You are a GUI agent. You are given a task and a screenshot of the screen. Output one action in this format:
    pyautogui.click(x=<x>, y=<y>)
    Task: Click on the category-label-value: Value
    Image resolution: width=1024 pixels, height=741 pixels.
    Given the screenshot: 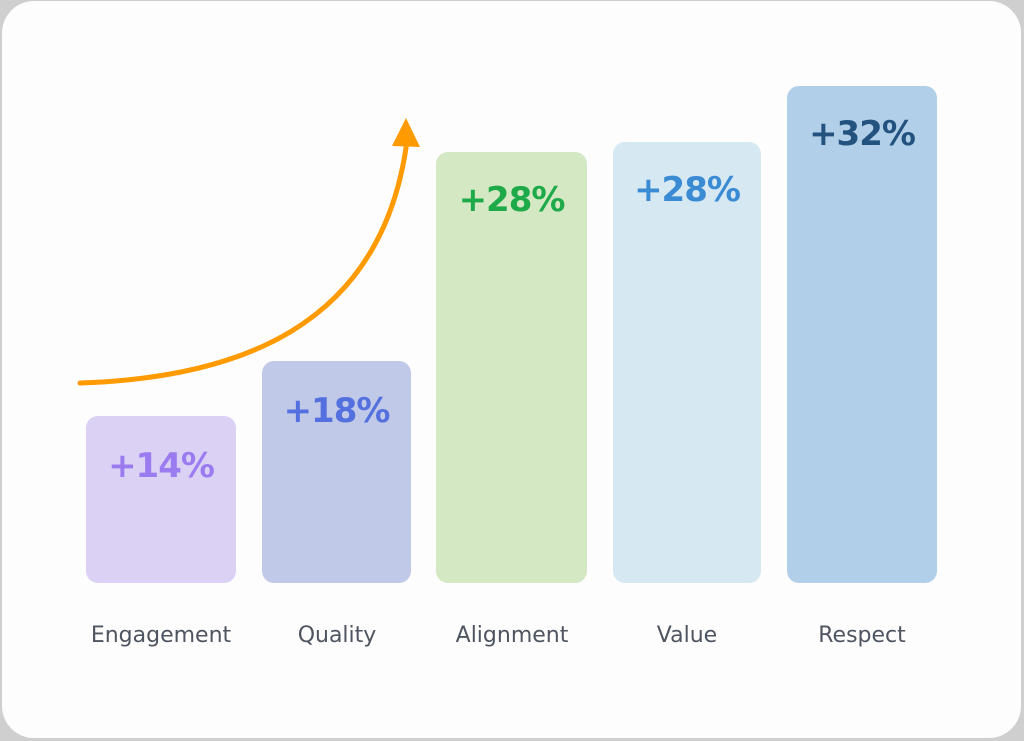 What is the action you would take?
    pyautogui.click(x=687, y=635)
    